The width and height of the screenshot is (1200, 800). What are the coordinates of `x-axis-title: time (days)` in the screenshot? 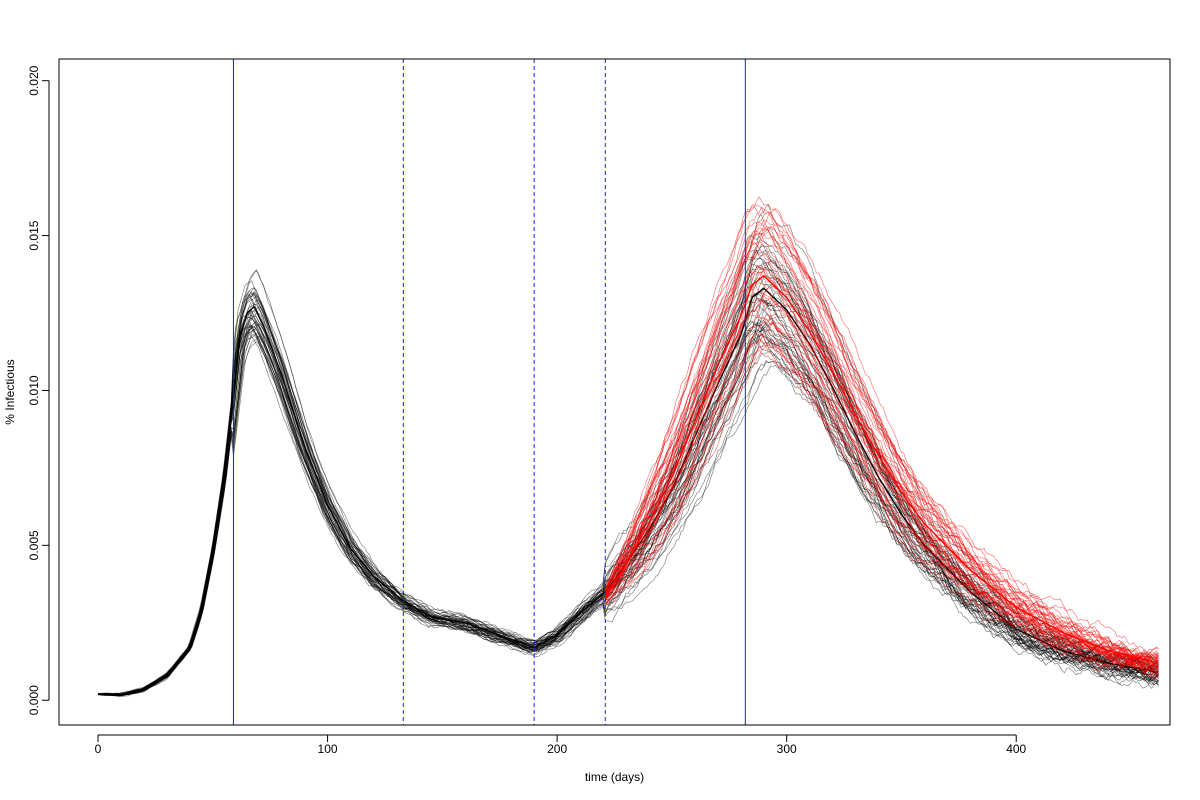 It's located at (614, 777).